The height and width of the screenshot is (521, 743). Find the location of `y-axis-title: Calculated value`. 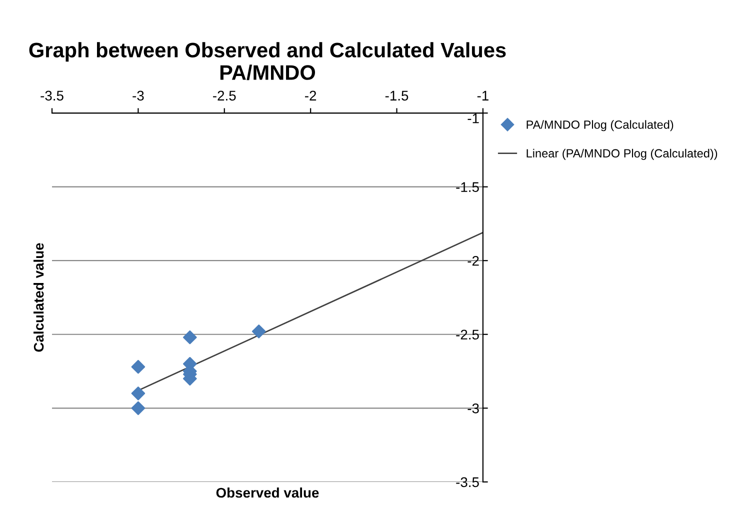

y-axis-title: Calculated value is located at coordinates (39, 297).